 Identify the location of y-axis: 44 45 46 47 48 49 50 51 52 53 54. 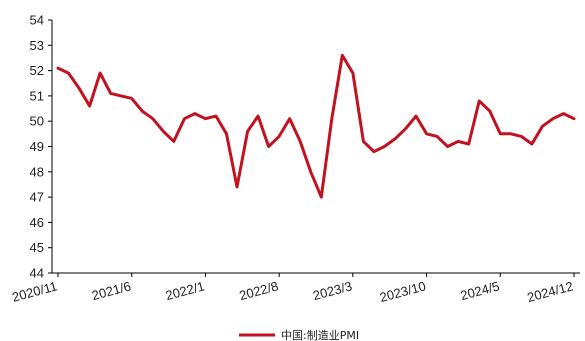
(41, 147).